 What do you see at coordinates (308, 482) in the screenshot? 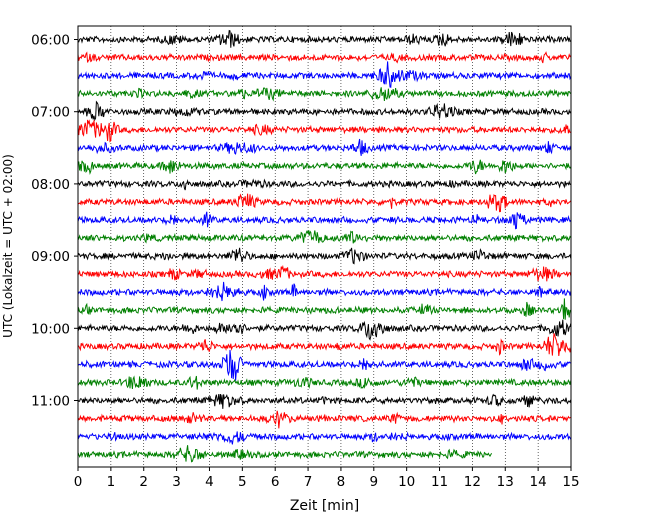
I see `x-tick-label: 7` at bounding box center [308, 482].